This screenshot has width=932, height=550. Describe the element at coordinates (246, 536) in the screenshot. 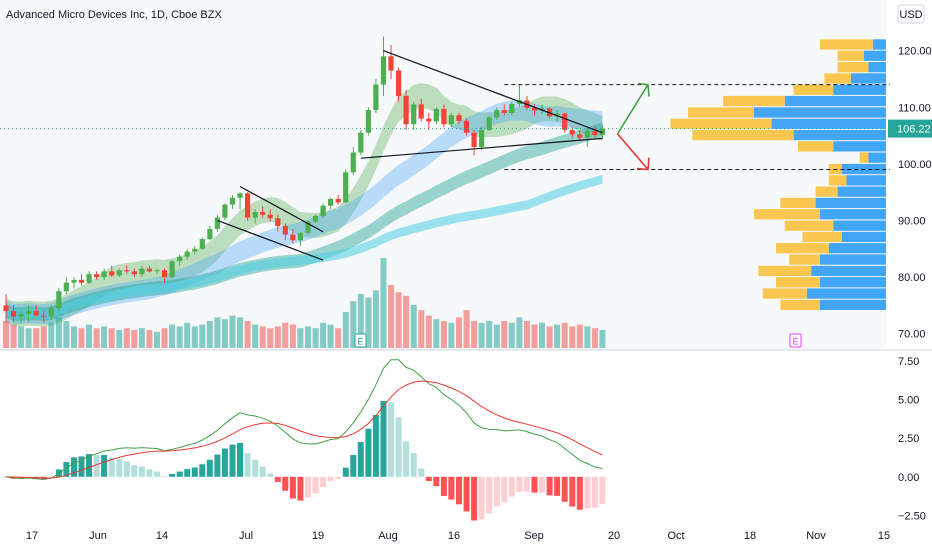

I see `time-tick-label: Jul` at that location.